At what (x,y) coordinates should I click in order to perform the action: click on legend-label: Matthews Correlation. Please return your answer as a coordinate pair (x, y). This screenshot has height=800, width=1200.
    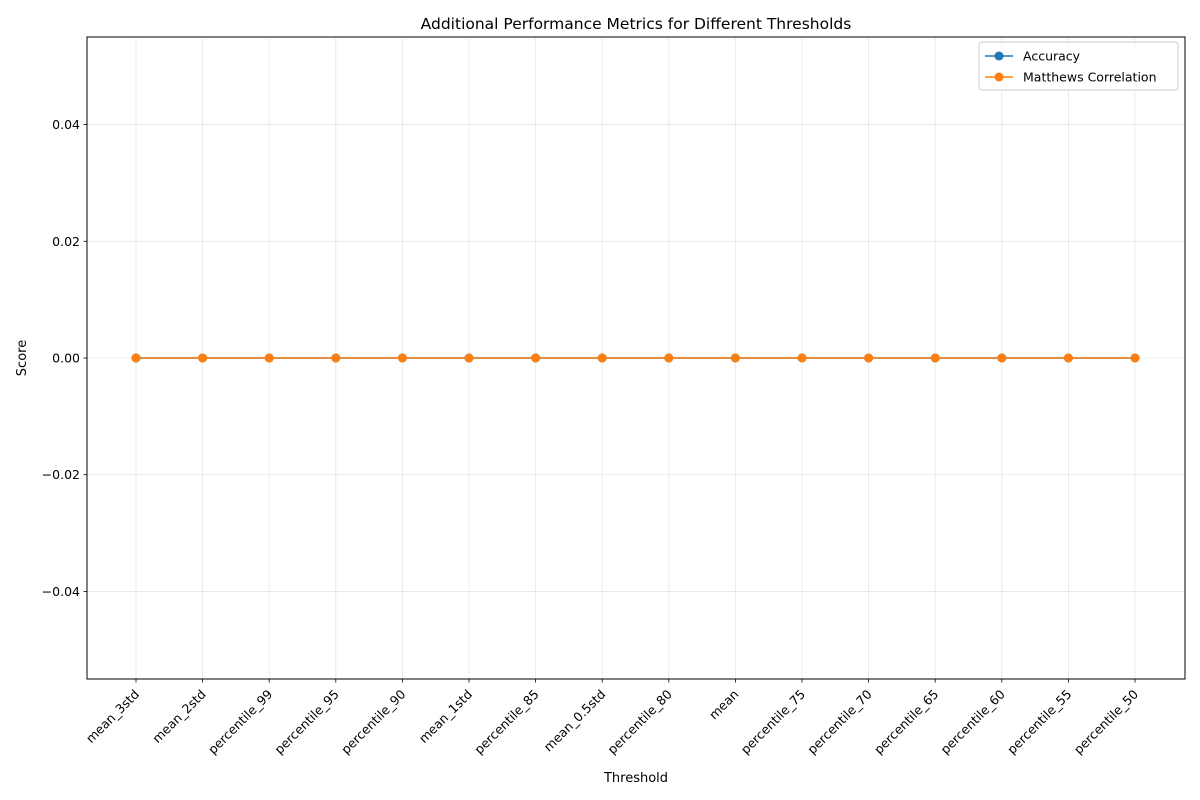
    Looking at the image, I should click on (1090, 77).